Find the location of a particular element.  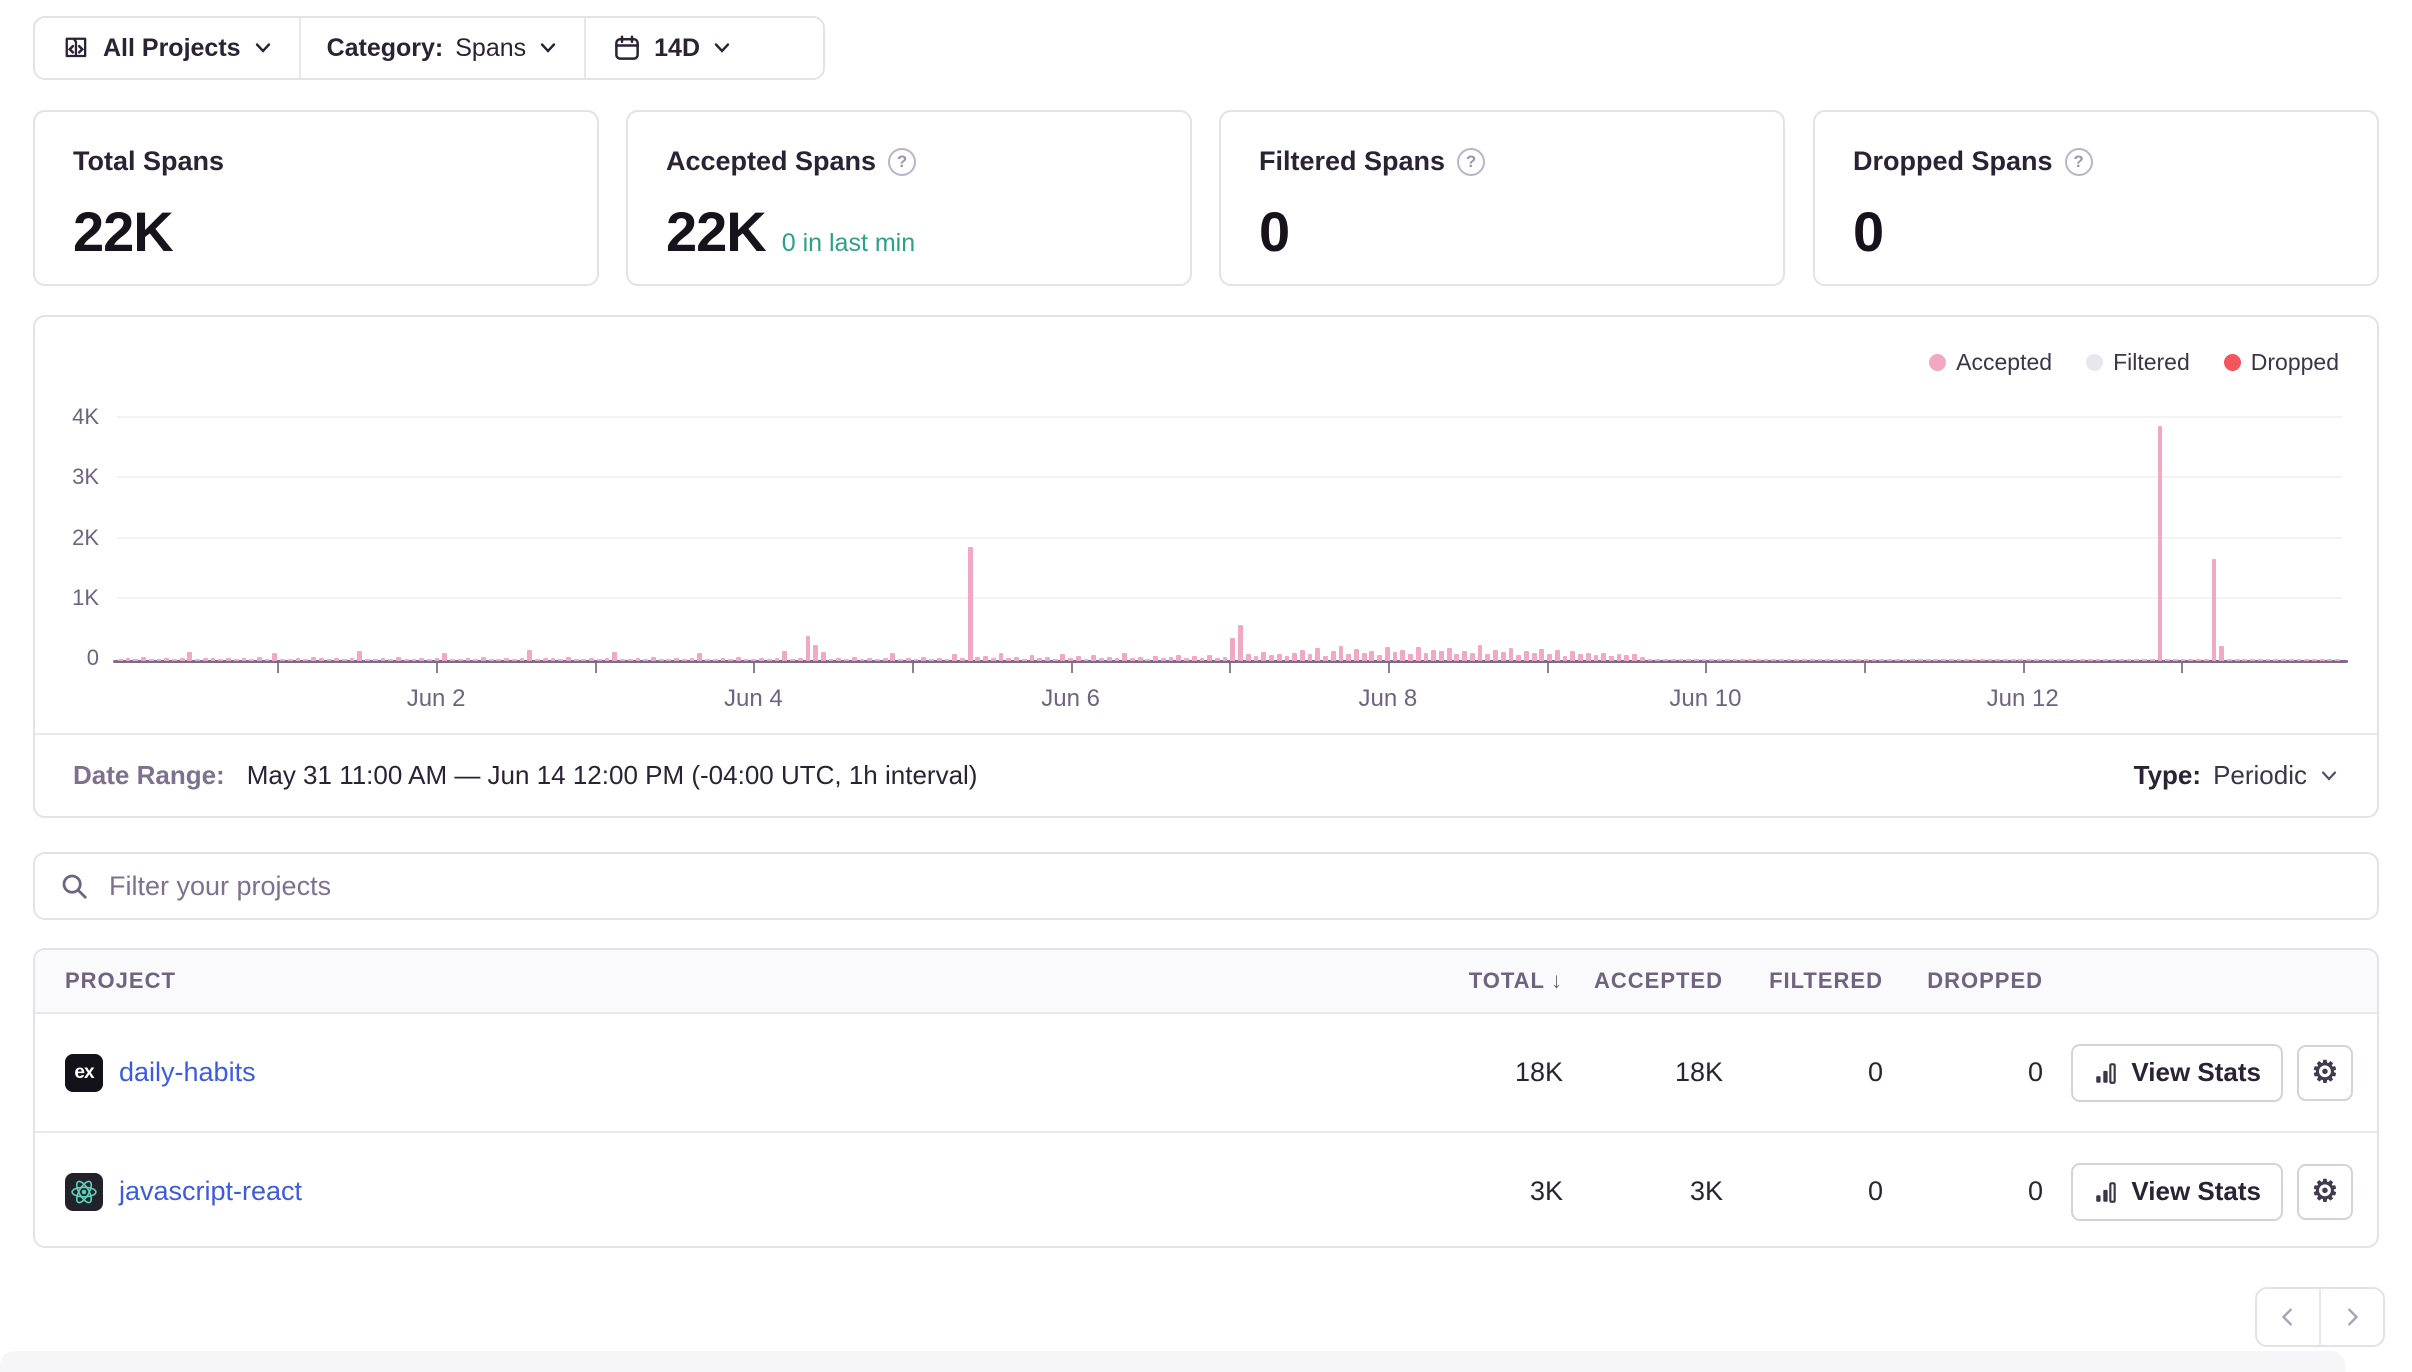

stat-card-value: 0 is located at coordinates (1274, 231).